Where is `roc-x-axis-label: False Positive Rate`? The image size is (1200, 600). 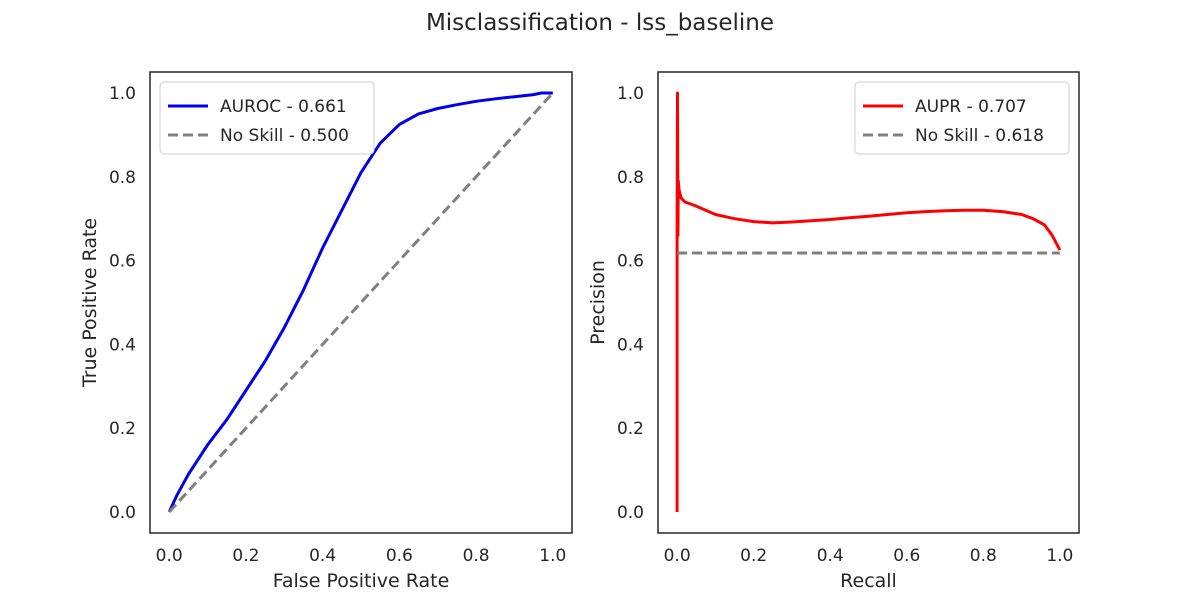
roc-x-axis-label: False Positive Rate is located at coordinates (361, 581).